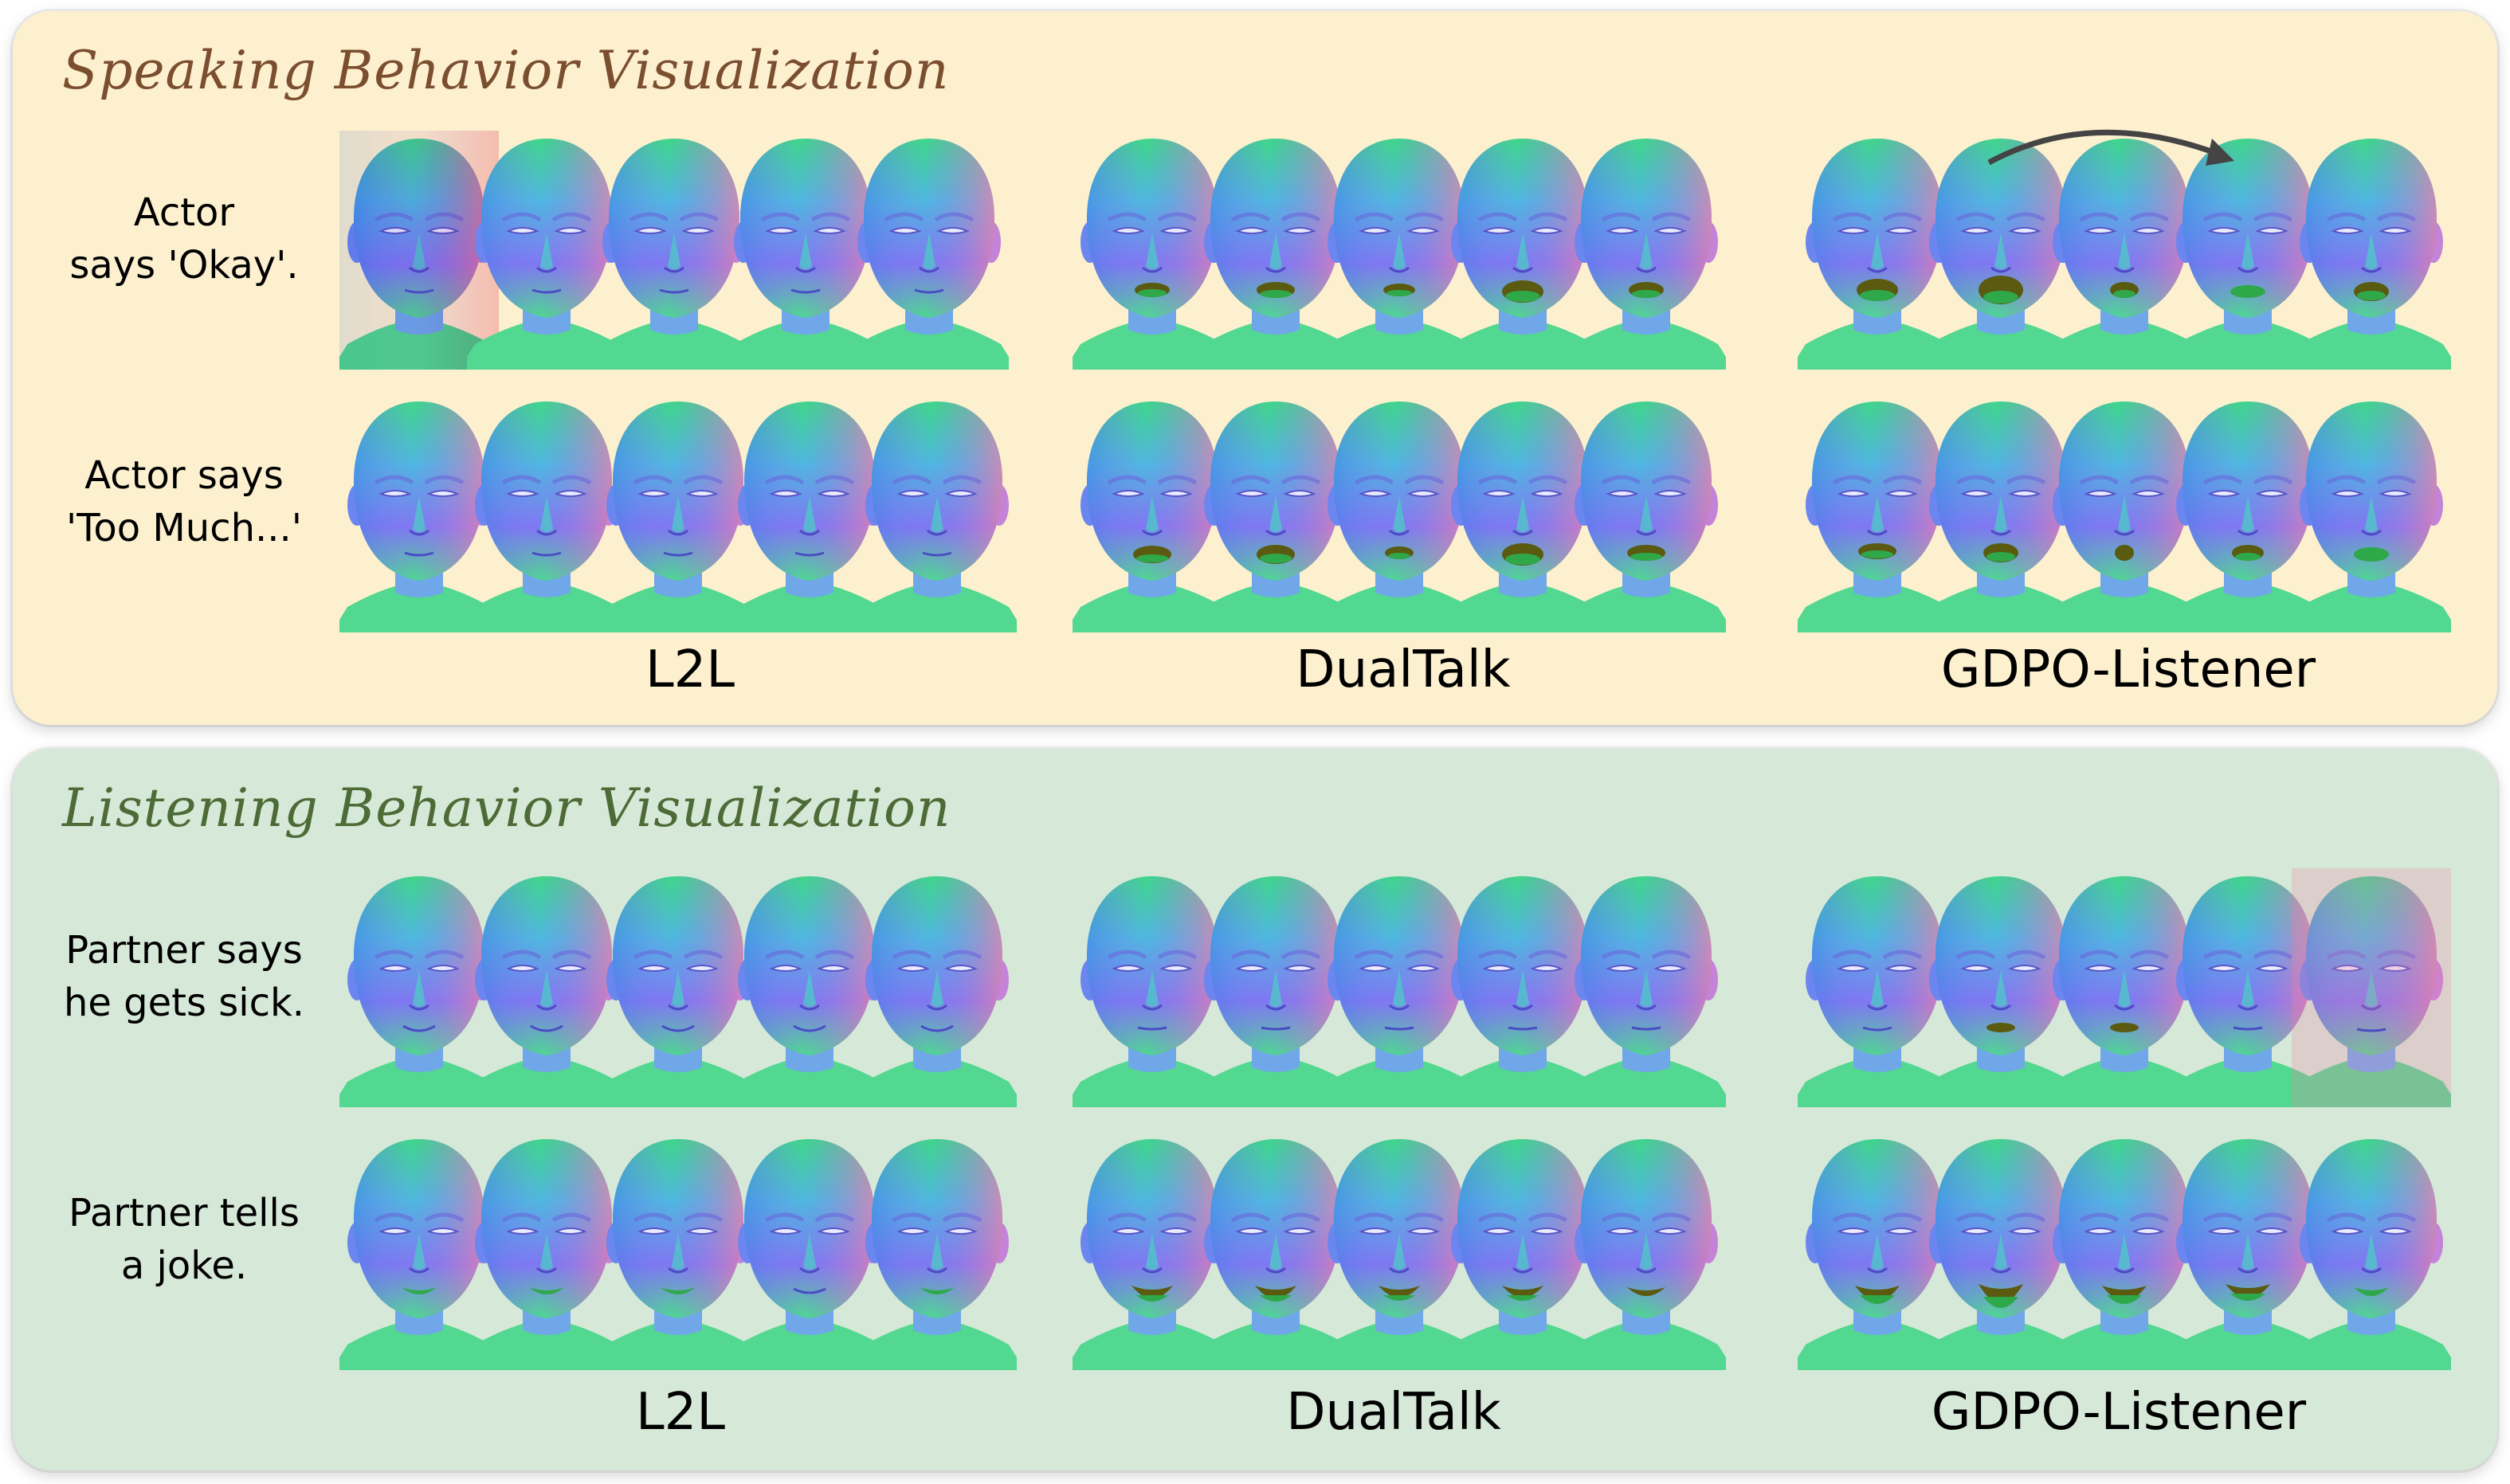 This screenshot has height=1484, width=2510. What do you see at coordinates (184, 1240) in the screenshot?
I see `listening-row-2-label: Partner tells a joke.` at bounding box center [184, 1240].